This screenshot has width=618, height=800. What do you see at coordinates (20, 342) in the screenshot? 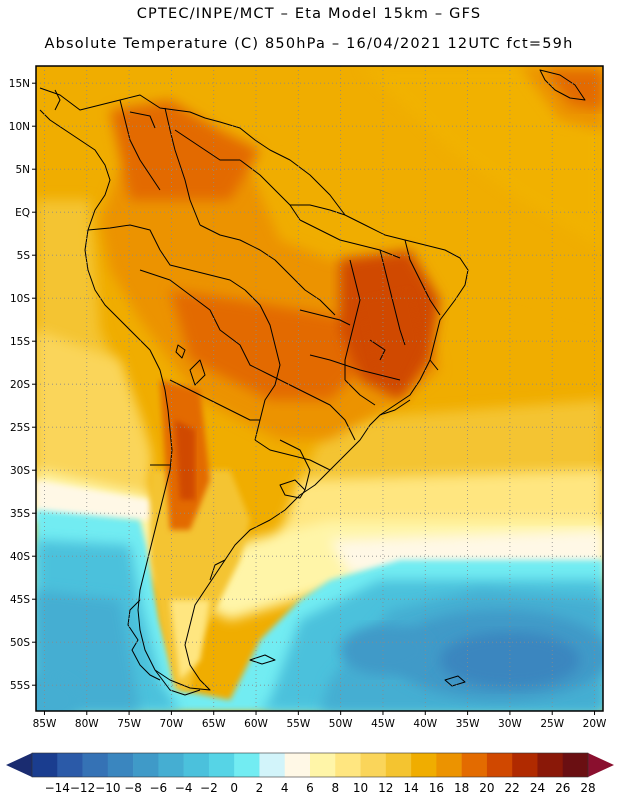
I see `lat-tick-label: 15S` at bounding box center [20, 342].